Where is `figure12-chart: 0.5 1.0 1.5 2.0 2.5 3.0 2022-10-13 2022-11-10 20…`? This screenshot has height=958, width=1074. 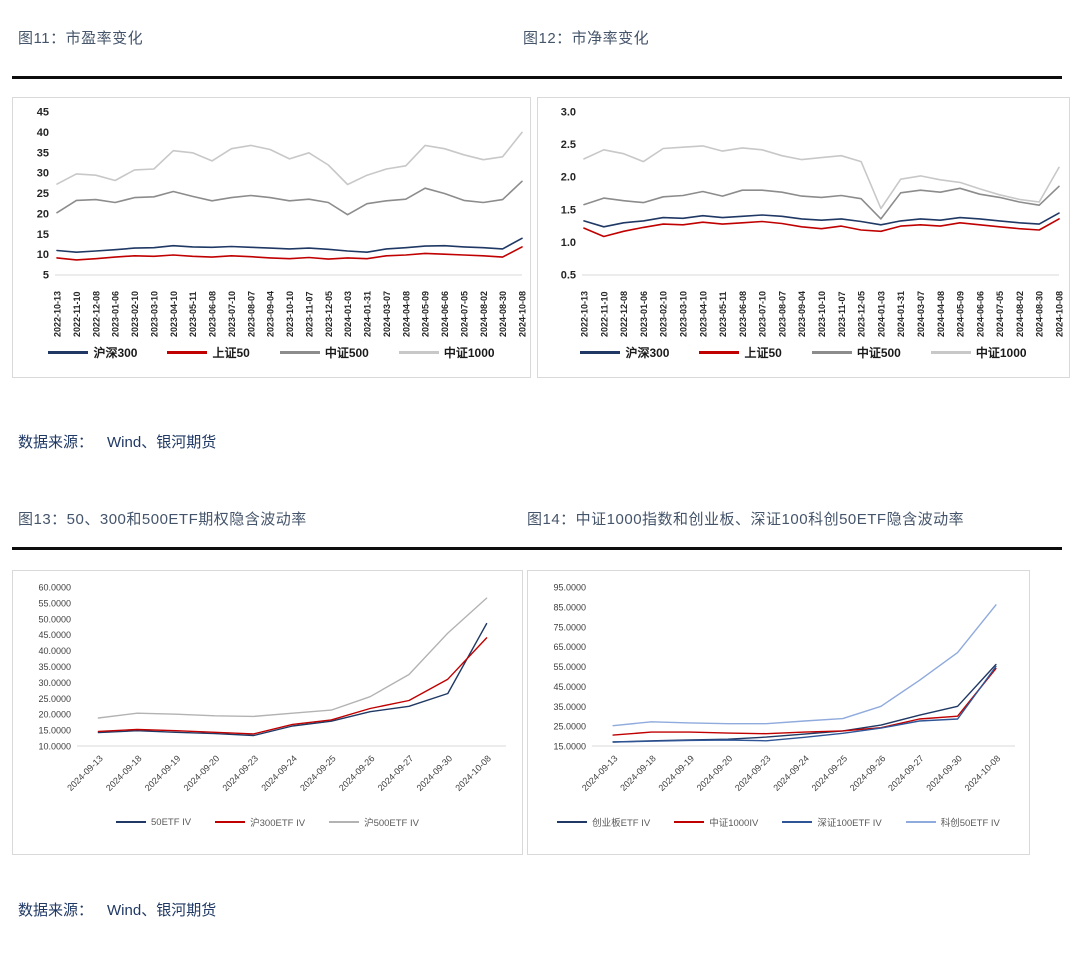
figure12-chart: 0.5 1.0 1.5 2.0 2.5 3.0 2022-10-13 2022-11-10 20… is located at coordinates (803, 237).